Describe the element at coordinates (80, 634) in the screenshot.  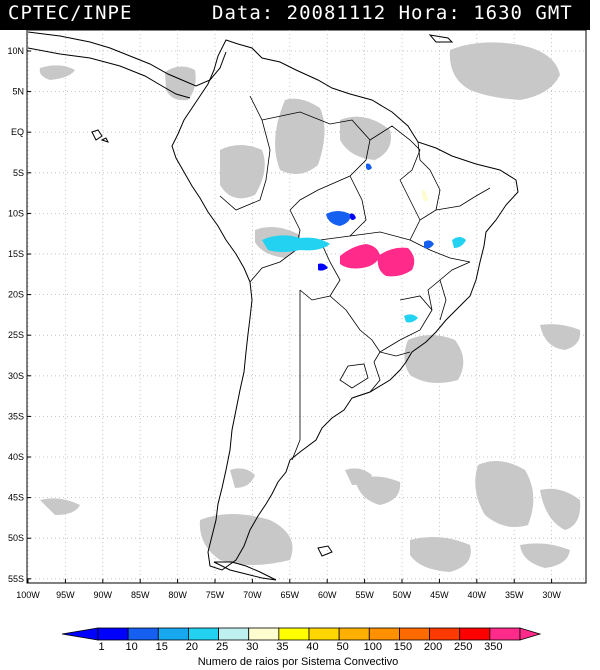
I see `legend-arrow-left-icon` at that location.